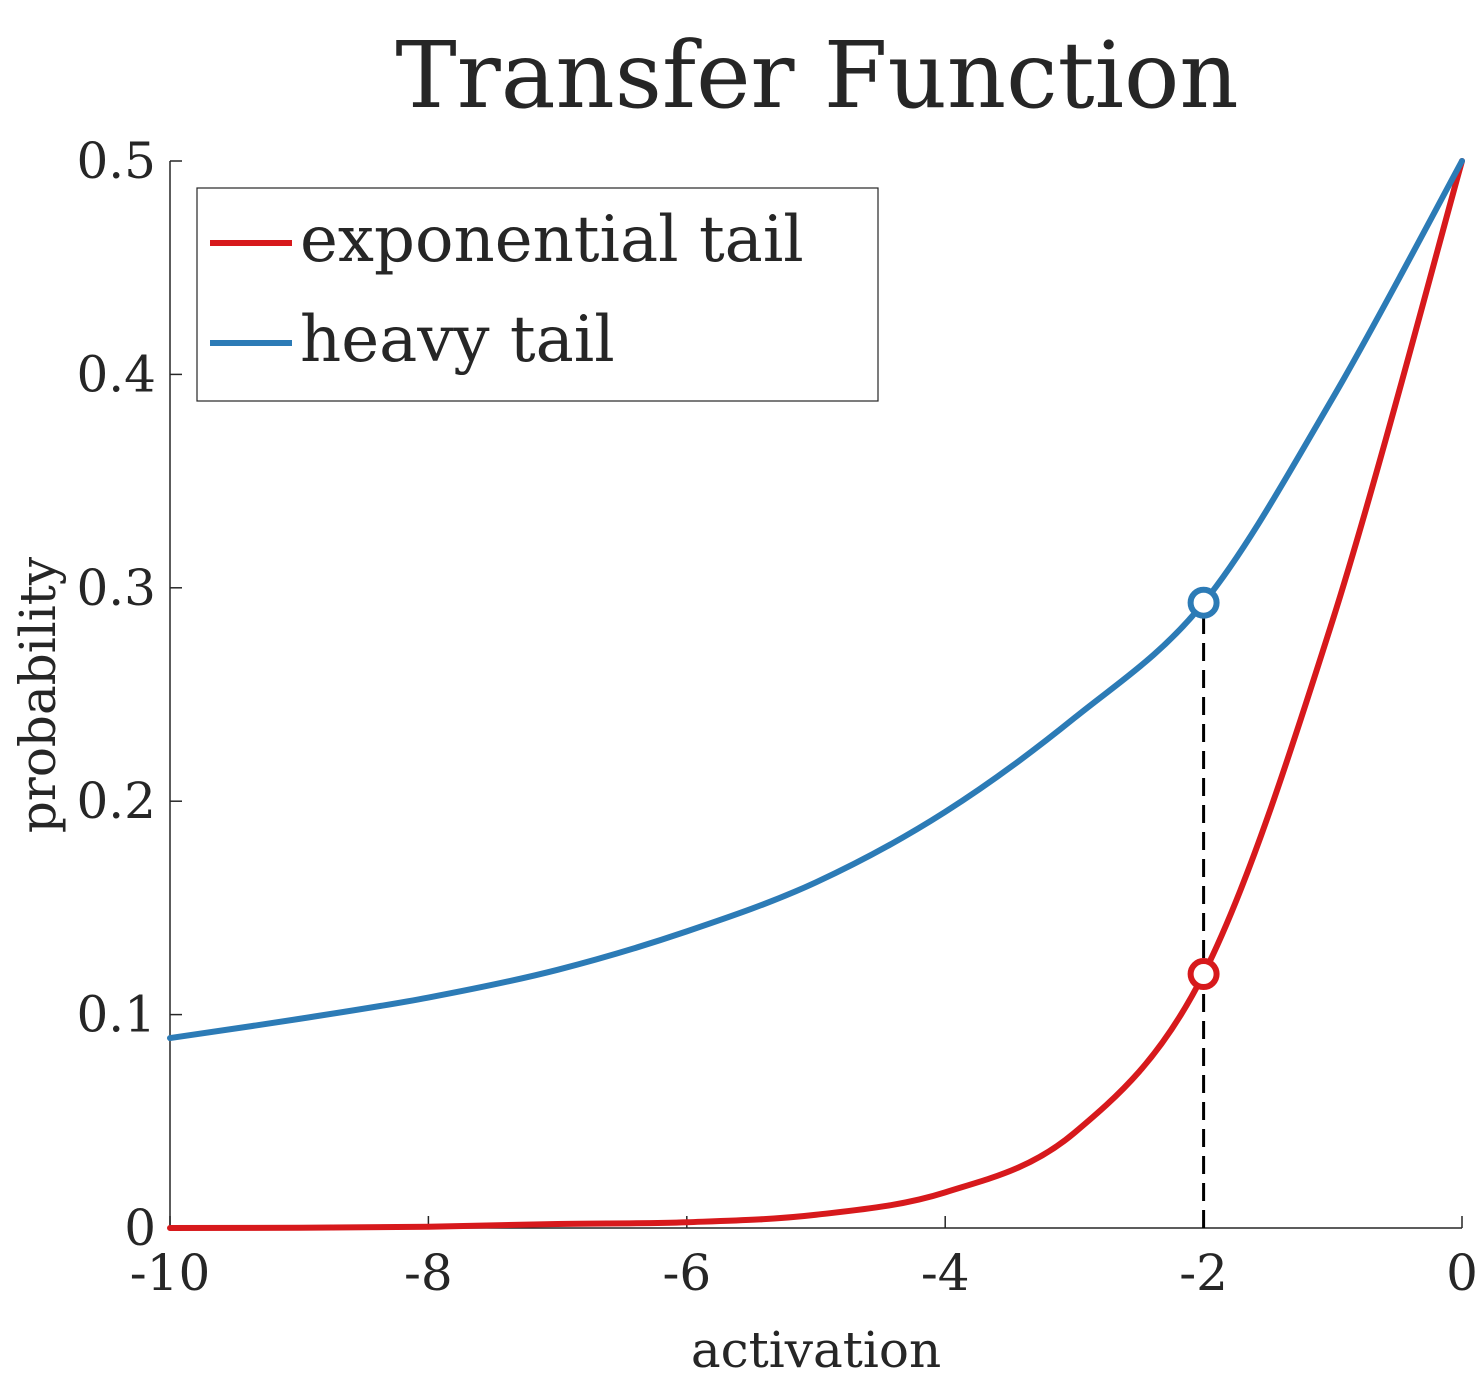 Image resolution: width=1484 pixels, height=1389 pixels. What do you see at coordinates (116, 1015) in the screenshot?
I see `y-tick-label: 0.1` at bounding box center [116, 1015].